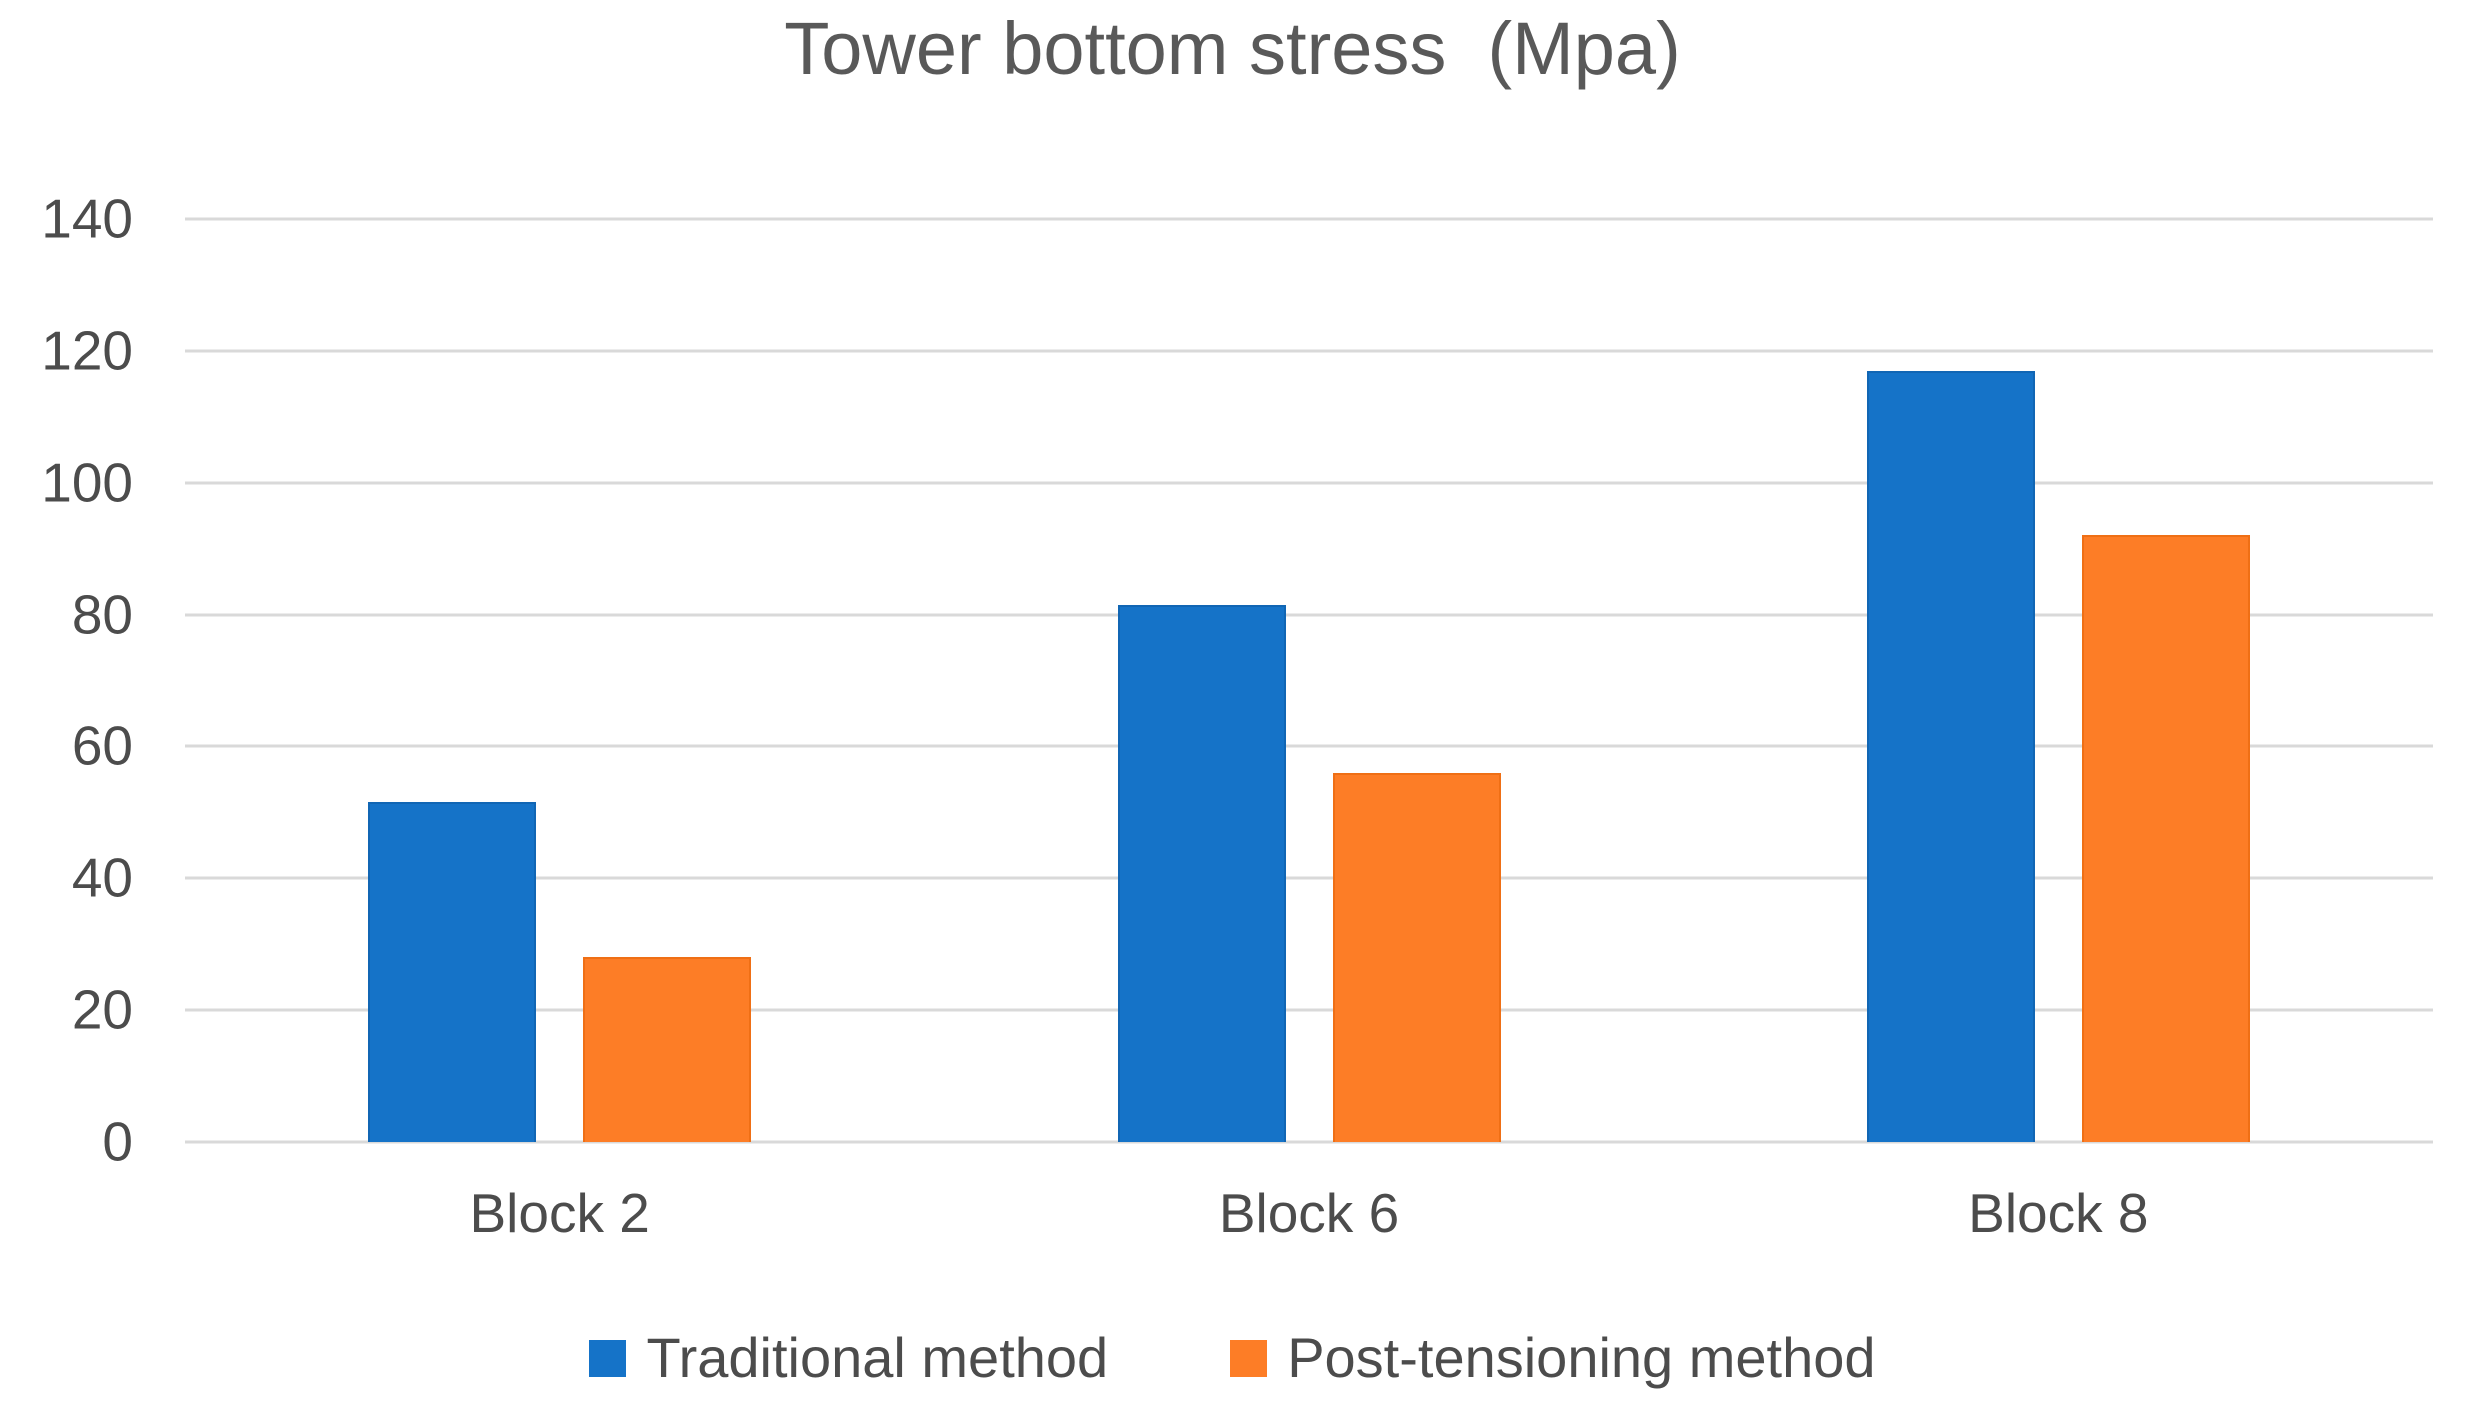  What do you see at coordinates (1581, 1357) in the screenshot?
I see `legend-label: Post-tensioning method` at bounding box center [1581, 1357].